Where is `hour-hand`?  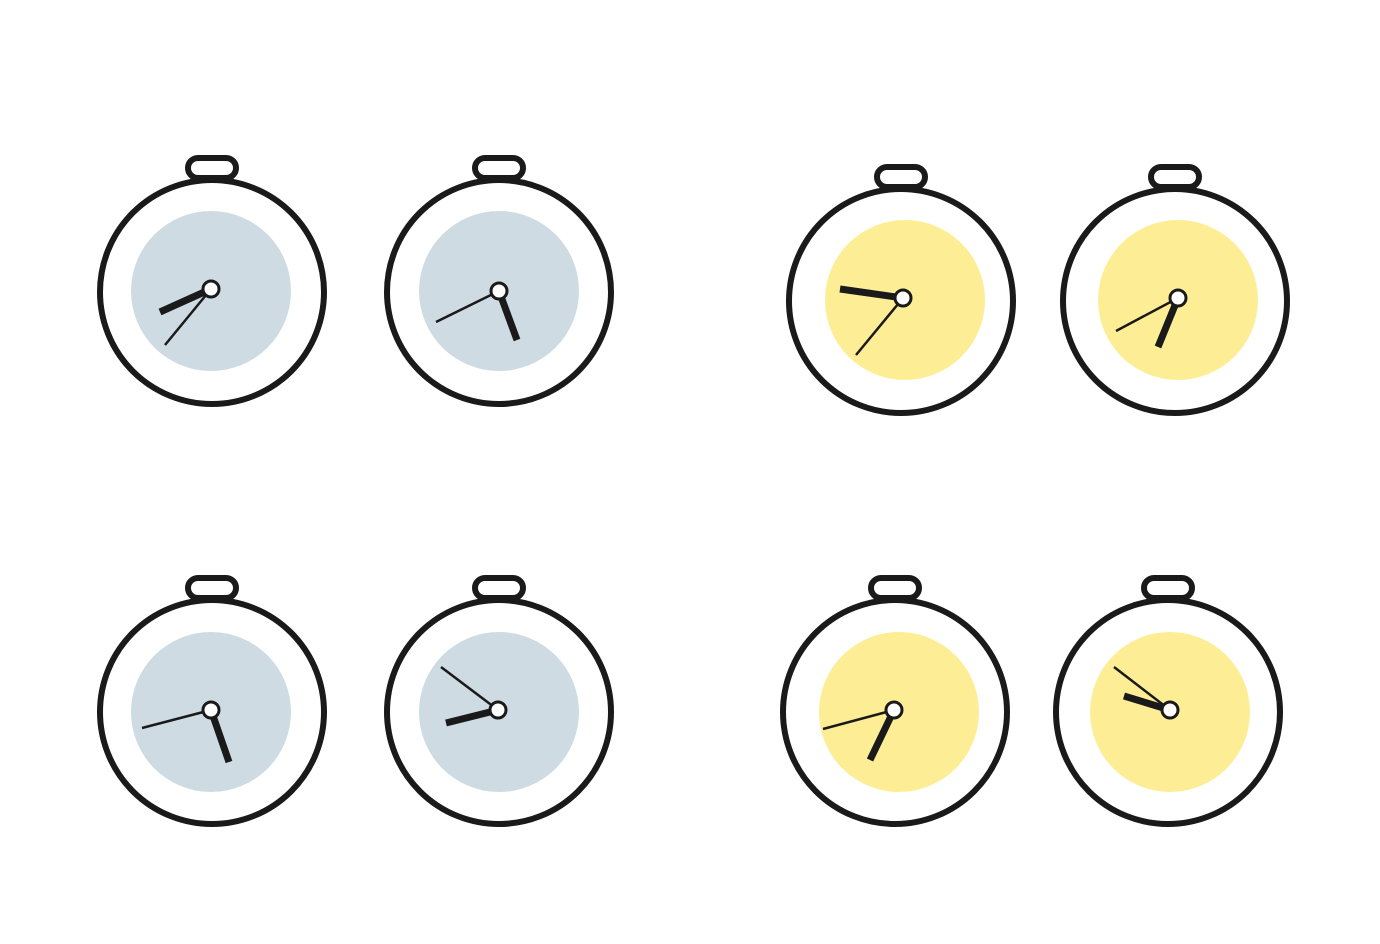
hour-hand is located at coordinates (871, 293).